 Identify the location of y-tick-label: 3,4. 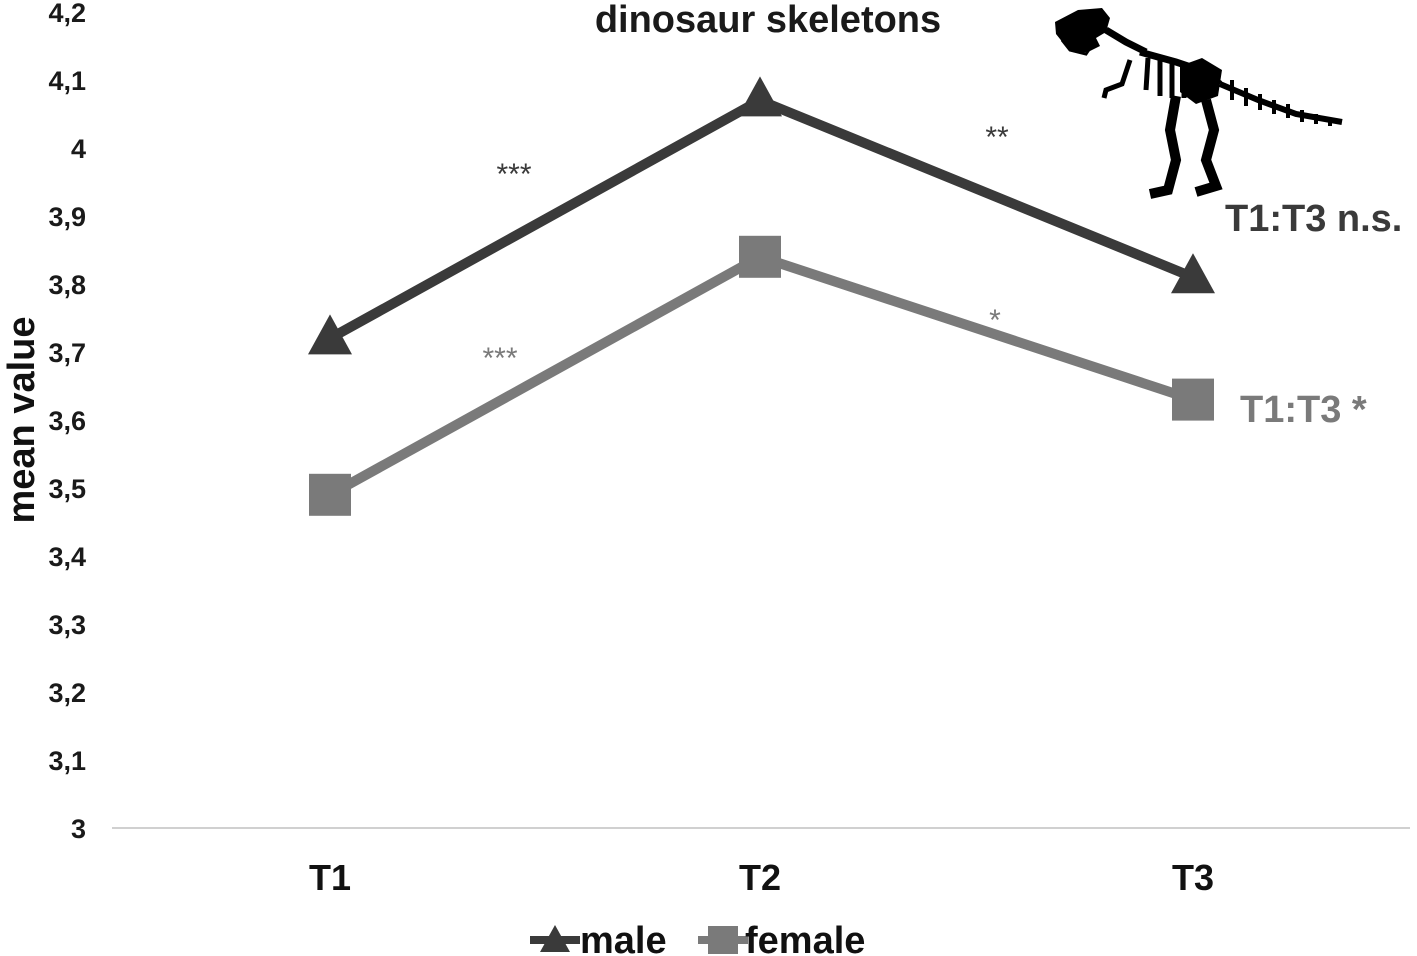
(67, 557).